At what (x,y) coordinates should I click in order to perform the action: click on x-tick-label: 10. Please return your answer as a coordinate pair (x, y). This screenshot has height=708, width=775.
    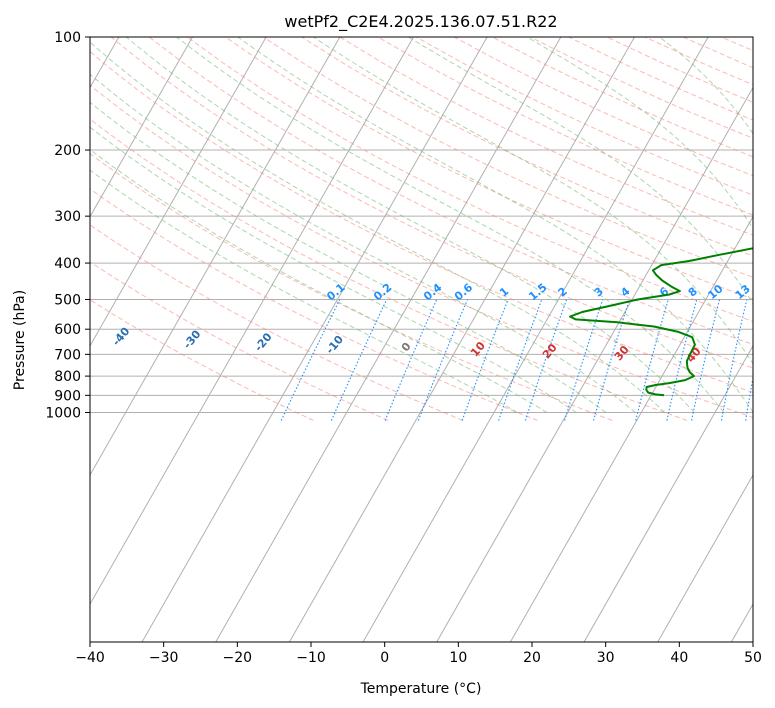
    Looking at the image, I should click on (458, 658).